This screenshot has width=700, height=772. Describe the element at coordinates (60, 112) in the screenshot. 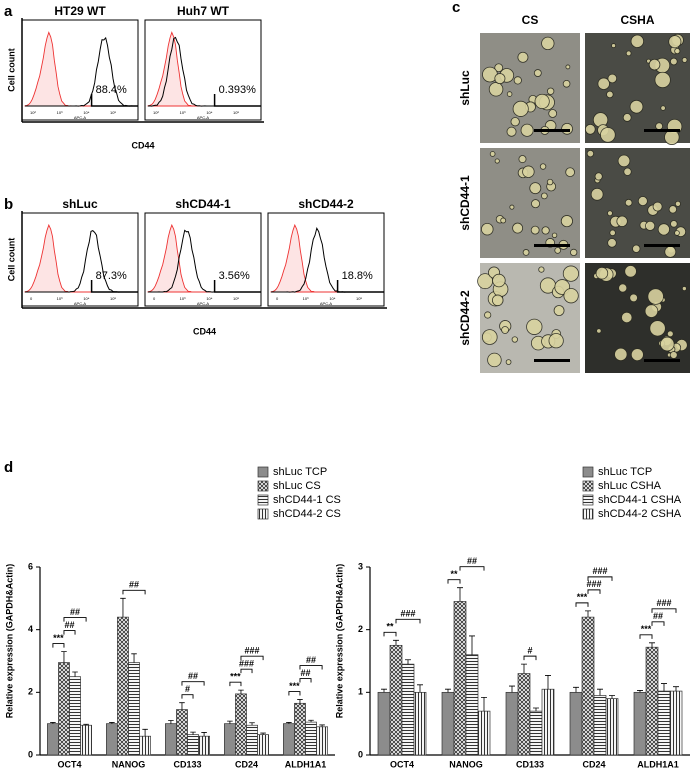

I see `axis-tick-label: 10³` at that location.